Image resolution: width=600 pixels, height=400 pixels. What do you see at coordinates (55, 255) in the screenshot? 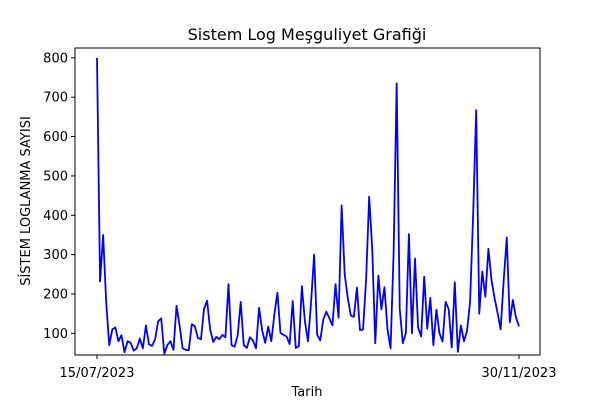
I see `y-tick-label: 300` at bounding box center [55, 255].